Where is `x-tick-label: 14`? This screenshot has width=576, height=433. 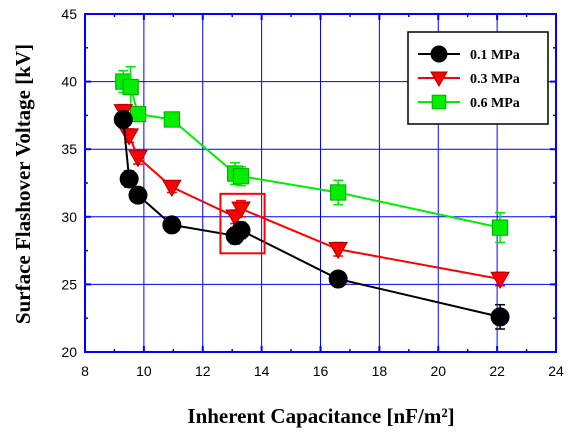 x-tick-label: 14 is located at coordinates (262, 371).